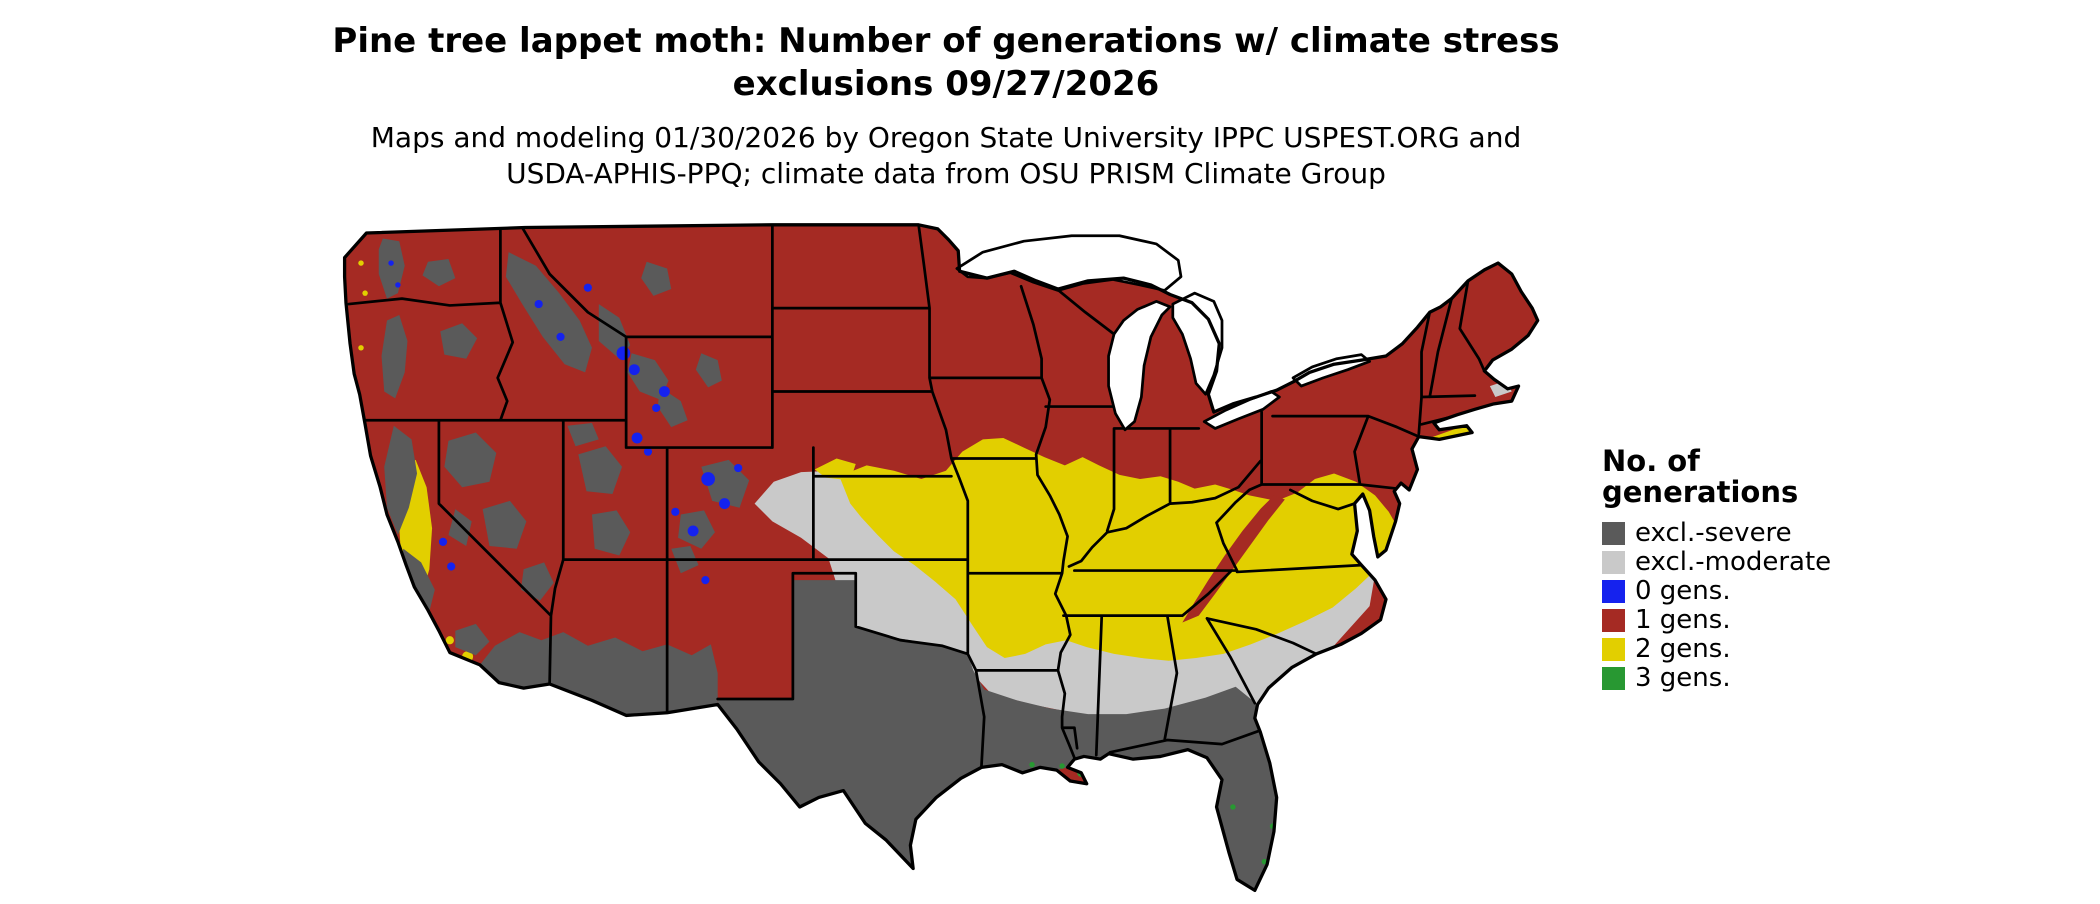 This screenshot has height=904, width=2100. What do you see at coordinates (1733, 562) in the screenshot?
I see `legend-item-label: excl.-moderate` at bounding box center [1733, 562].